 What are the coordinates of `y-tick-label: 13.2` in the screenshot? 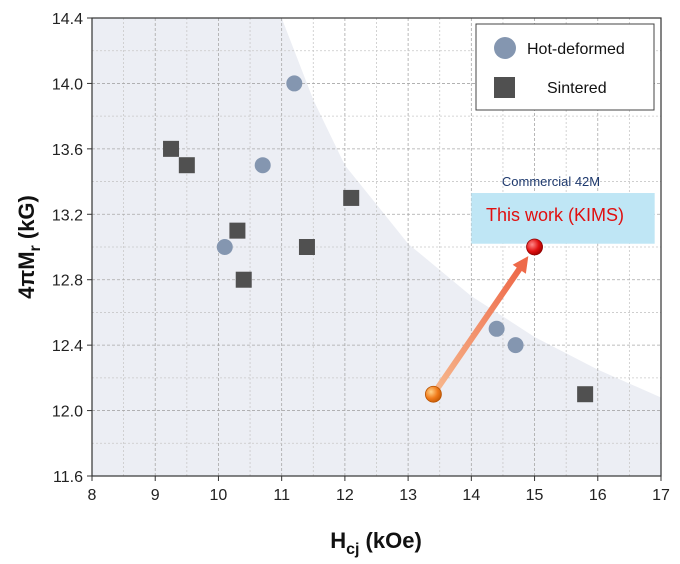 It's located at (67, 215).